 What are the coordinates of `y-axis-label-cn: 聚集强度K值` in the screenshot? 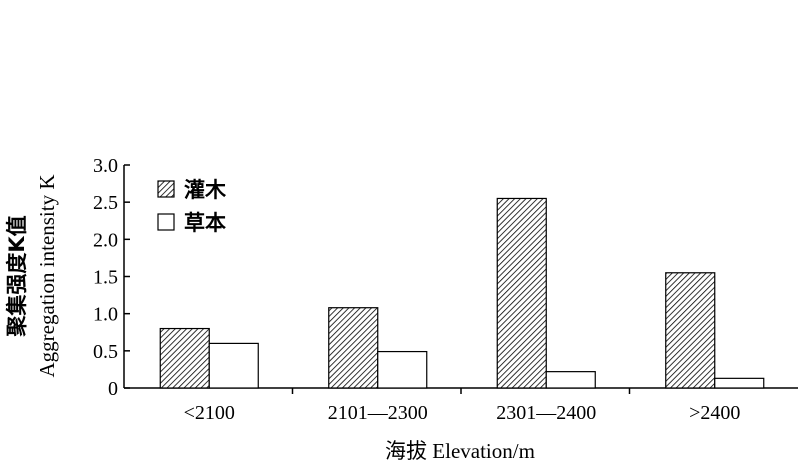 It's located at (17, 276).